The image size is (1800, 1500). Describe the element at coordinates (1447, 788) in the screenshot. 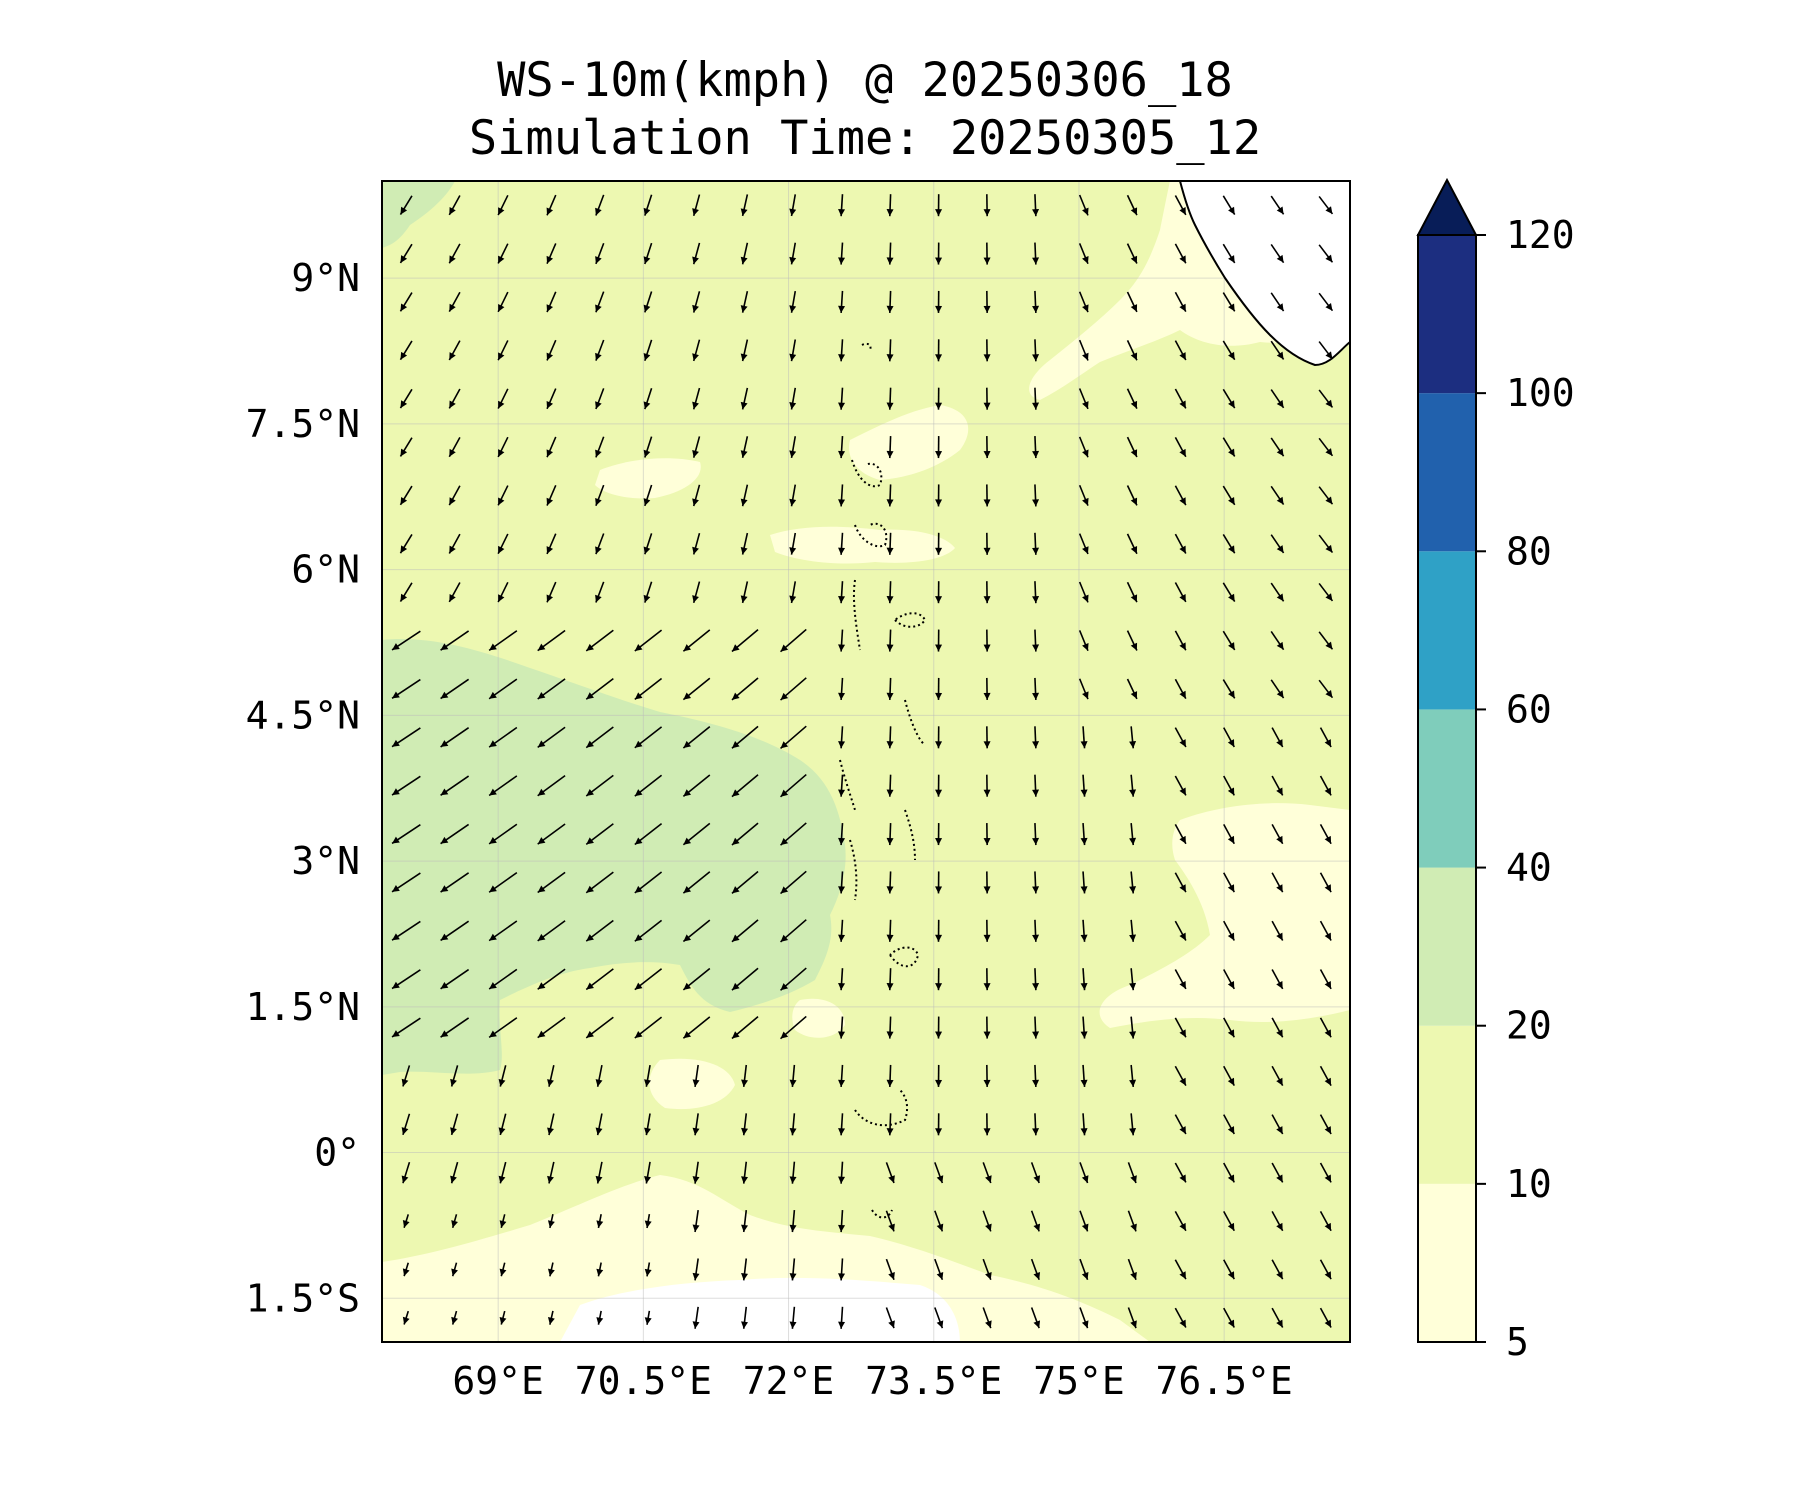

I see `colorbar-frame` at that location.